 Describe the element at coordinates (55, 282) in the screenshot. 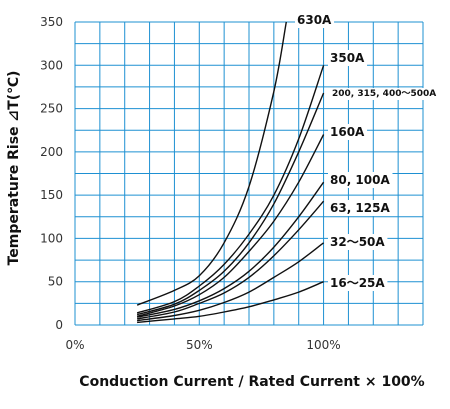

I see `y-tick-label: 50` at that location.